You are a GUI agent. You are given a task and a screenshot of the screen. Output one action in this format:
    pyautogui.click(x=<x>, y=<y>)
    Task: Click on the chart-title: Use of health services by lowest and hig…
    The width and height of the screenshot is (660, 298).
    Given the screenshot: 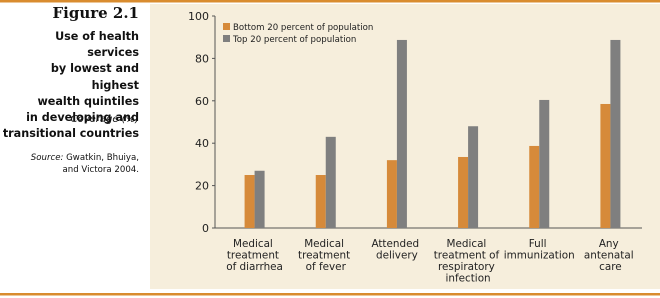 What is the action you would take?
    pyautogui.click(x=70, y=85)
    